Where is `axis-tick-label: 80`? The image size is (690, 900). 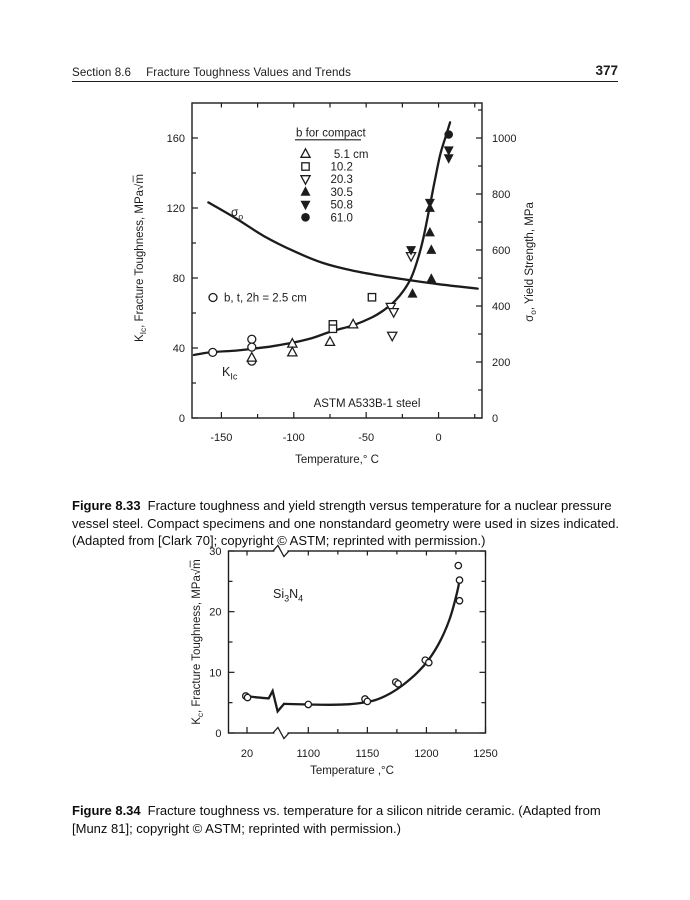 axis-tick-label: 80 is located at coordinates (179, 279).